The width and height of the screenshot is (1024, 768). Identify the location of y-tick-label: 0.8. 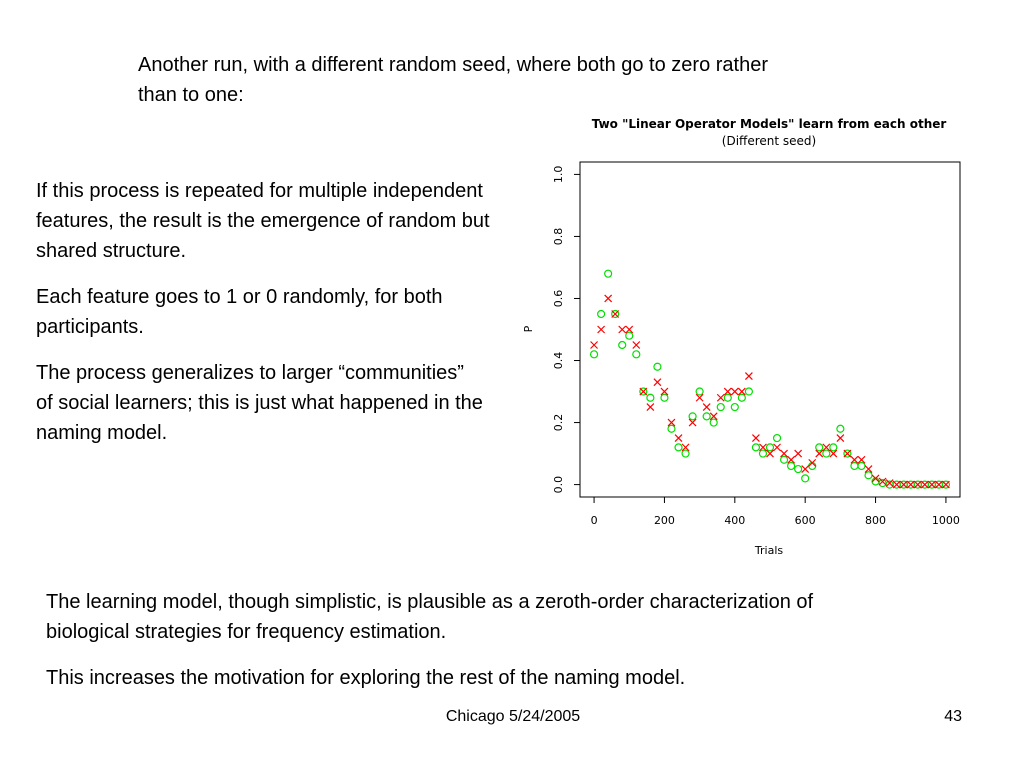
(558, 237).